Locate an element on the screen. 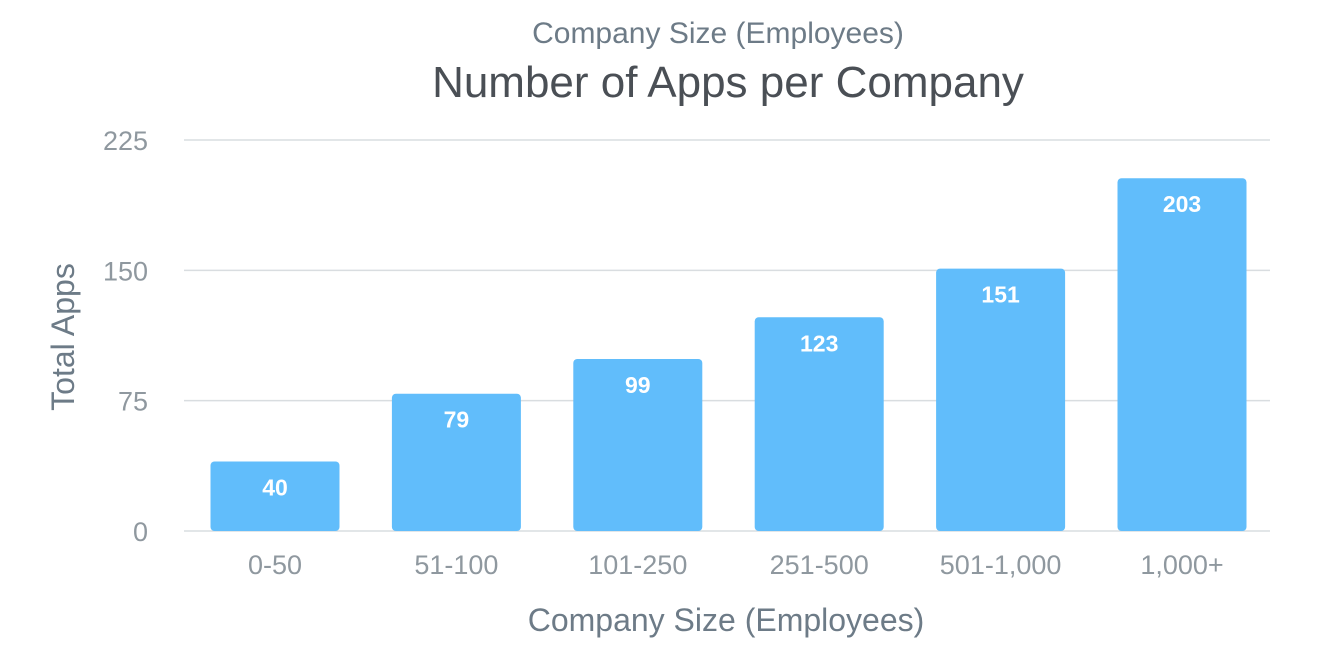  bar-value-label: 99 is located at coordinates (638, 385).